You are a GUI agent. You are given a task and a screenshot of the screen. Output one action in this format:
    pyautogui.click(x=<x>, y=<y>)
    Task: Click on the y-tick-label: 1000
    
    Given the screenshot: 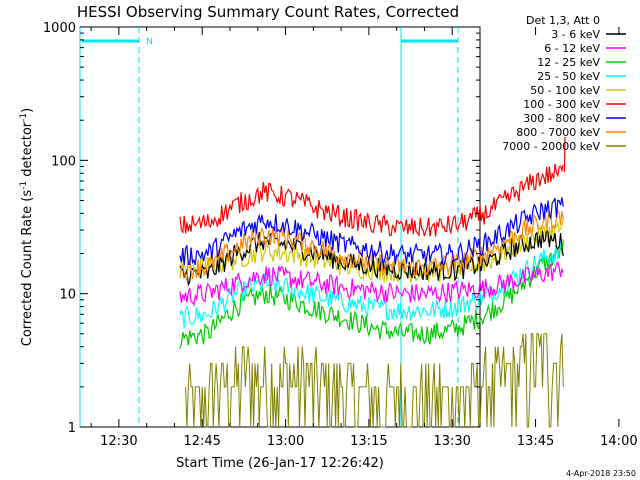 What is the action you would take?
    pyautogui.click(x=59, y=28)
    